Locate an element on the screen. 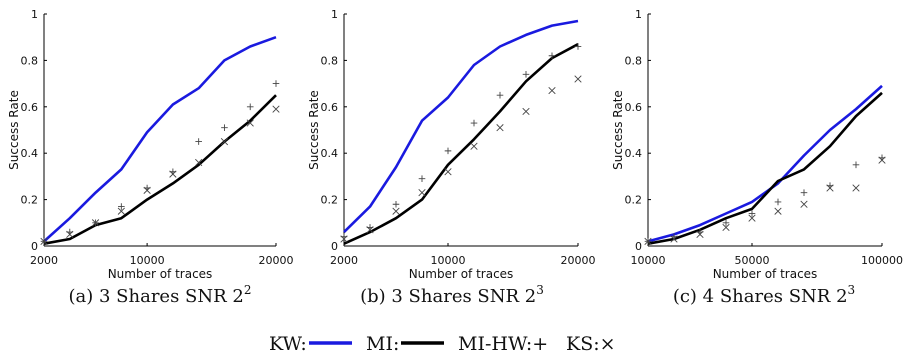  panel-caption: (c) 4 Shares SNR 23 is located at coordinates (764, 295).